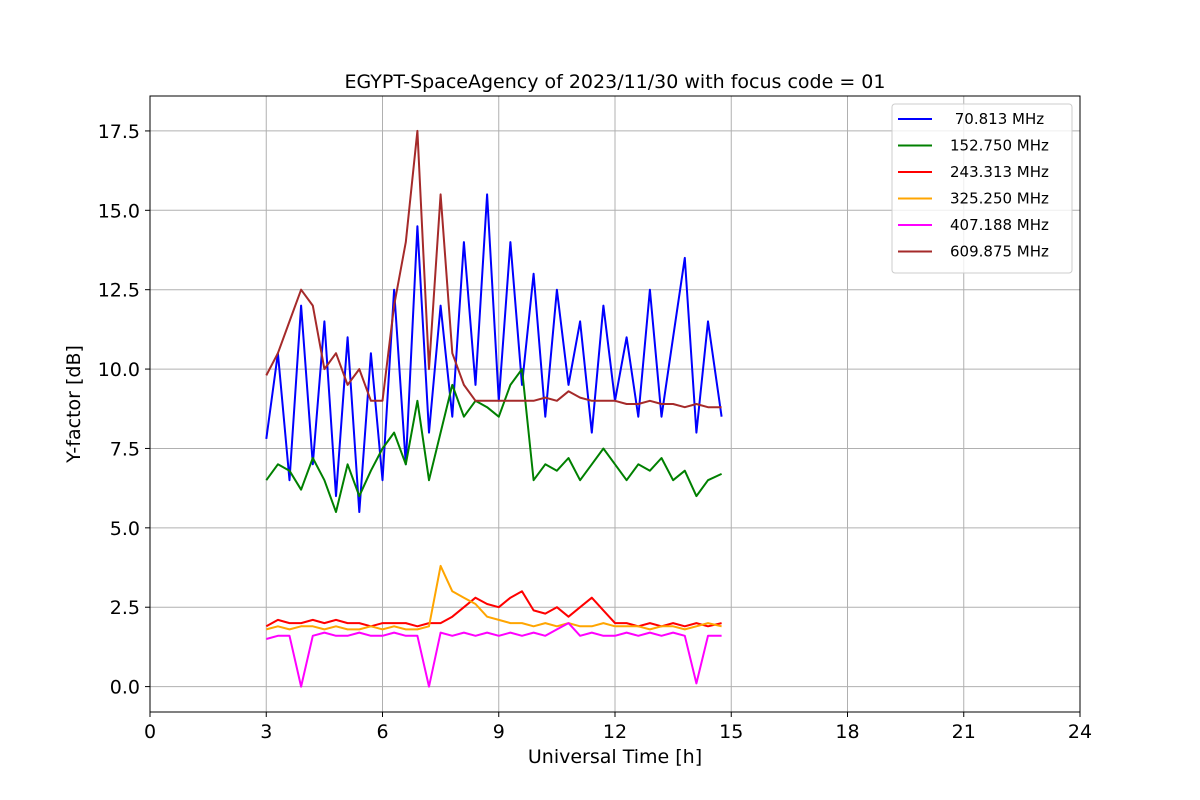 The image size is (1200, 800). Describe the element at coordinates (119, 211) in the screenshot. I see `y-tick-label: 15.0` at that location.